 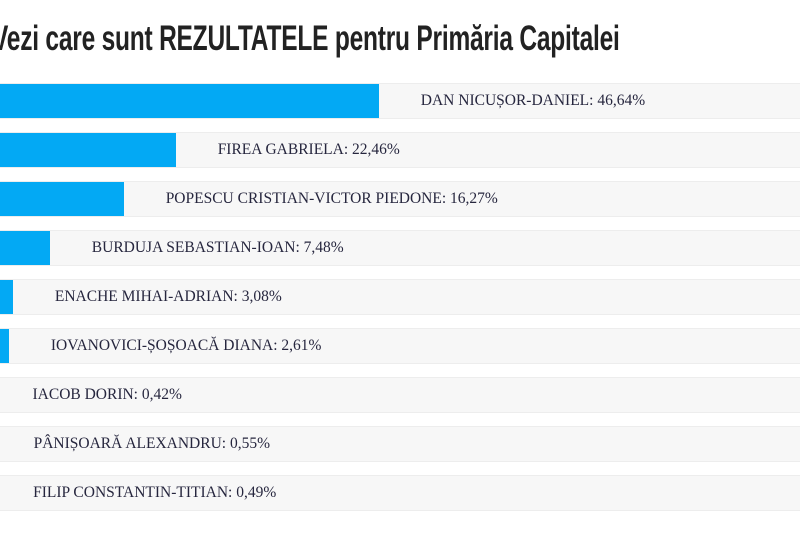 I want to click on result-label: IACOB DORIN: 0,42%, so click(x=107, y=394).